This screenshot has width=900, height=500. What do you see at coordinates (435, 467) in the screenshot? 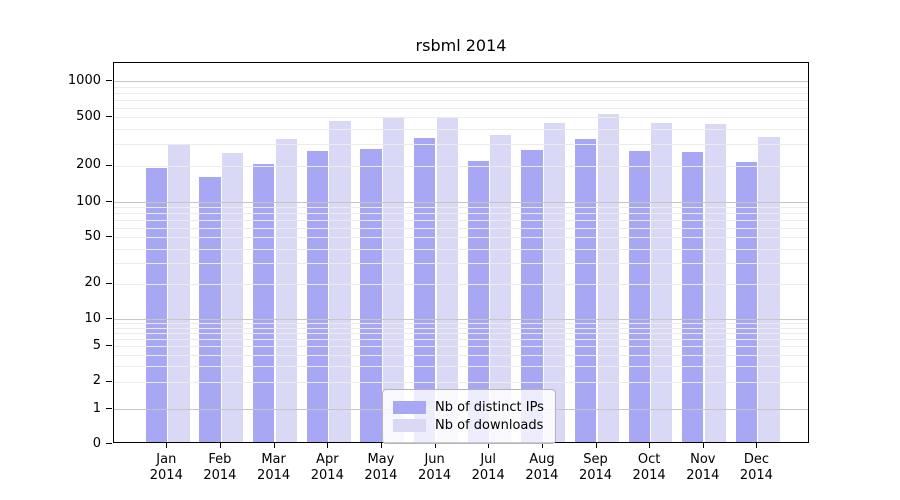
I see `x-tick-label-jun: Jun 2014` at bounding box center [435, 467].